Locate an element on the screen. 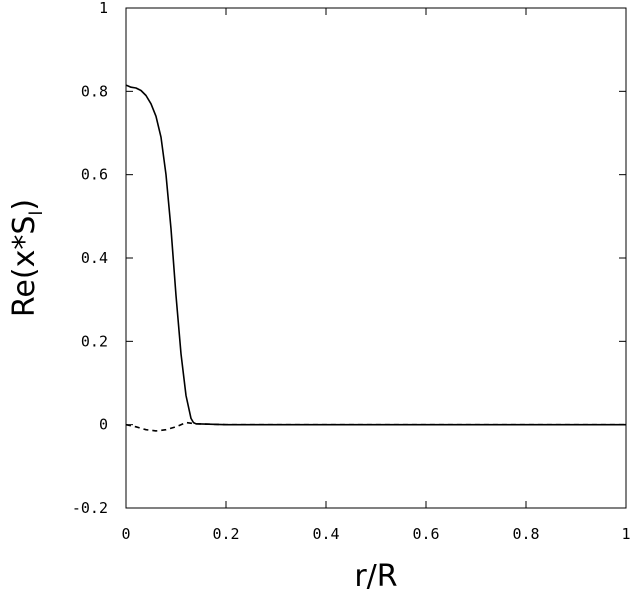 The image size is (632, 591). y-tick-label: 0 is located at coordinates (103, 425).